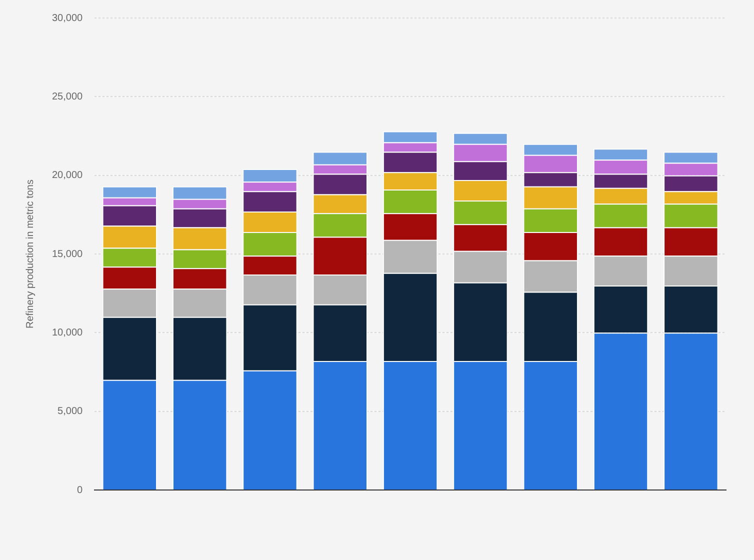  Describe the element at coordinates (30, 254) in the screenshot. I see `y-axis-title: Refinery production in metric tons` at that location.